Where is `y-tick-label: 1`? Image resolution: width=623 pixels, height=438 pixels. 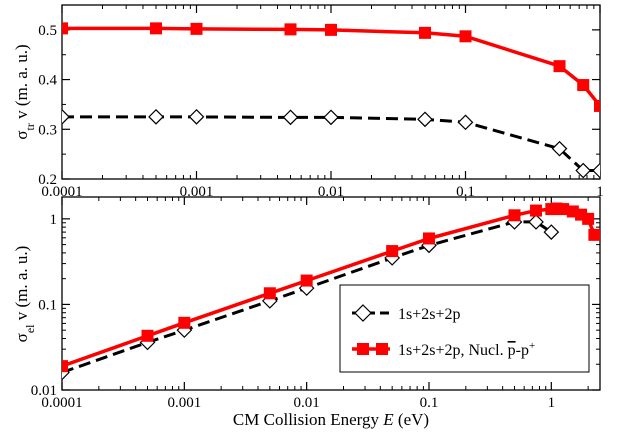
y-tick-label: 1 is located at coordinates (54, 220).